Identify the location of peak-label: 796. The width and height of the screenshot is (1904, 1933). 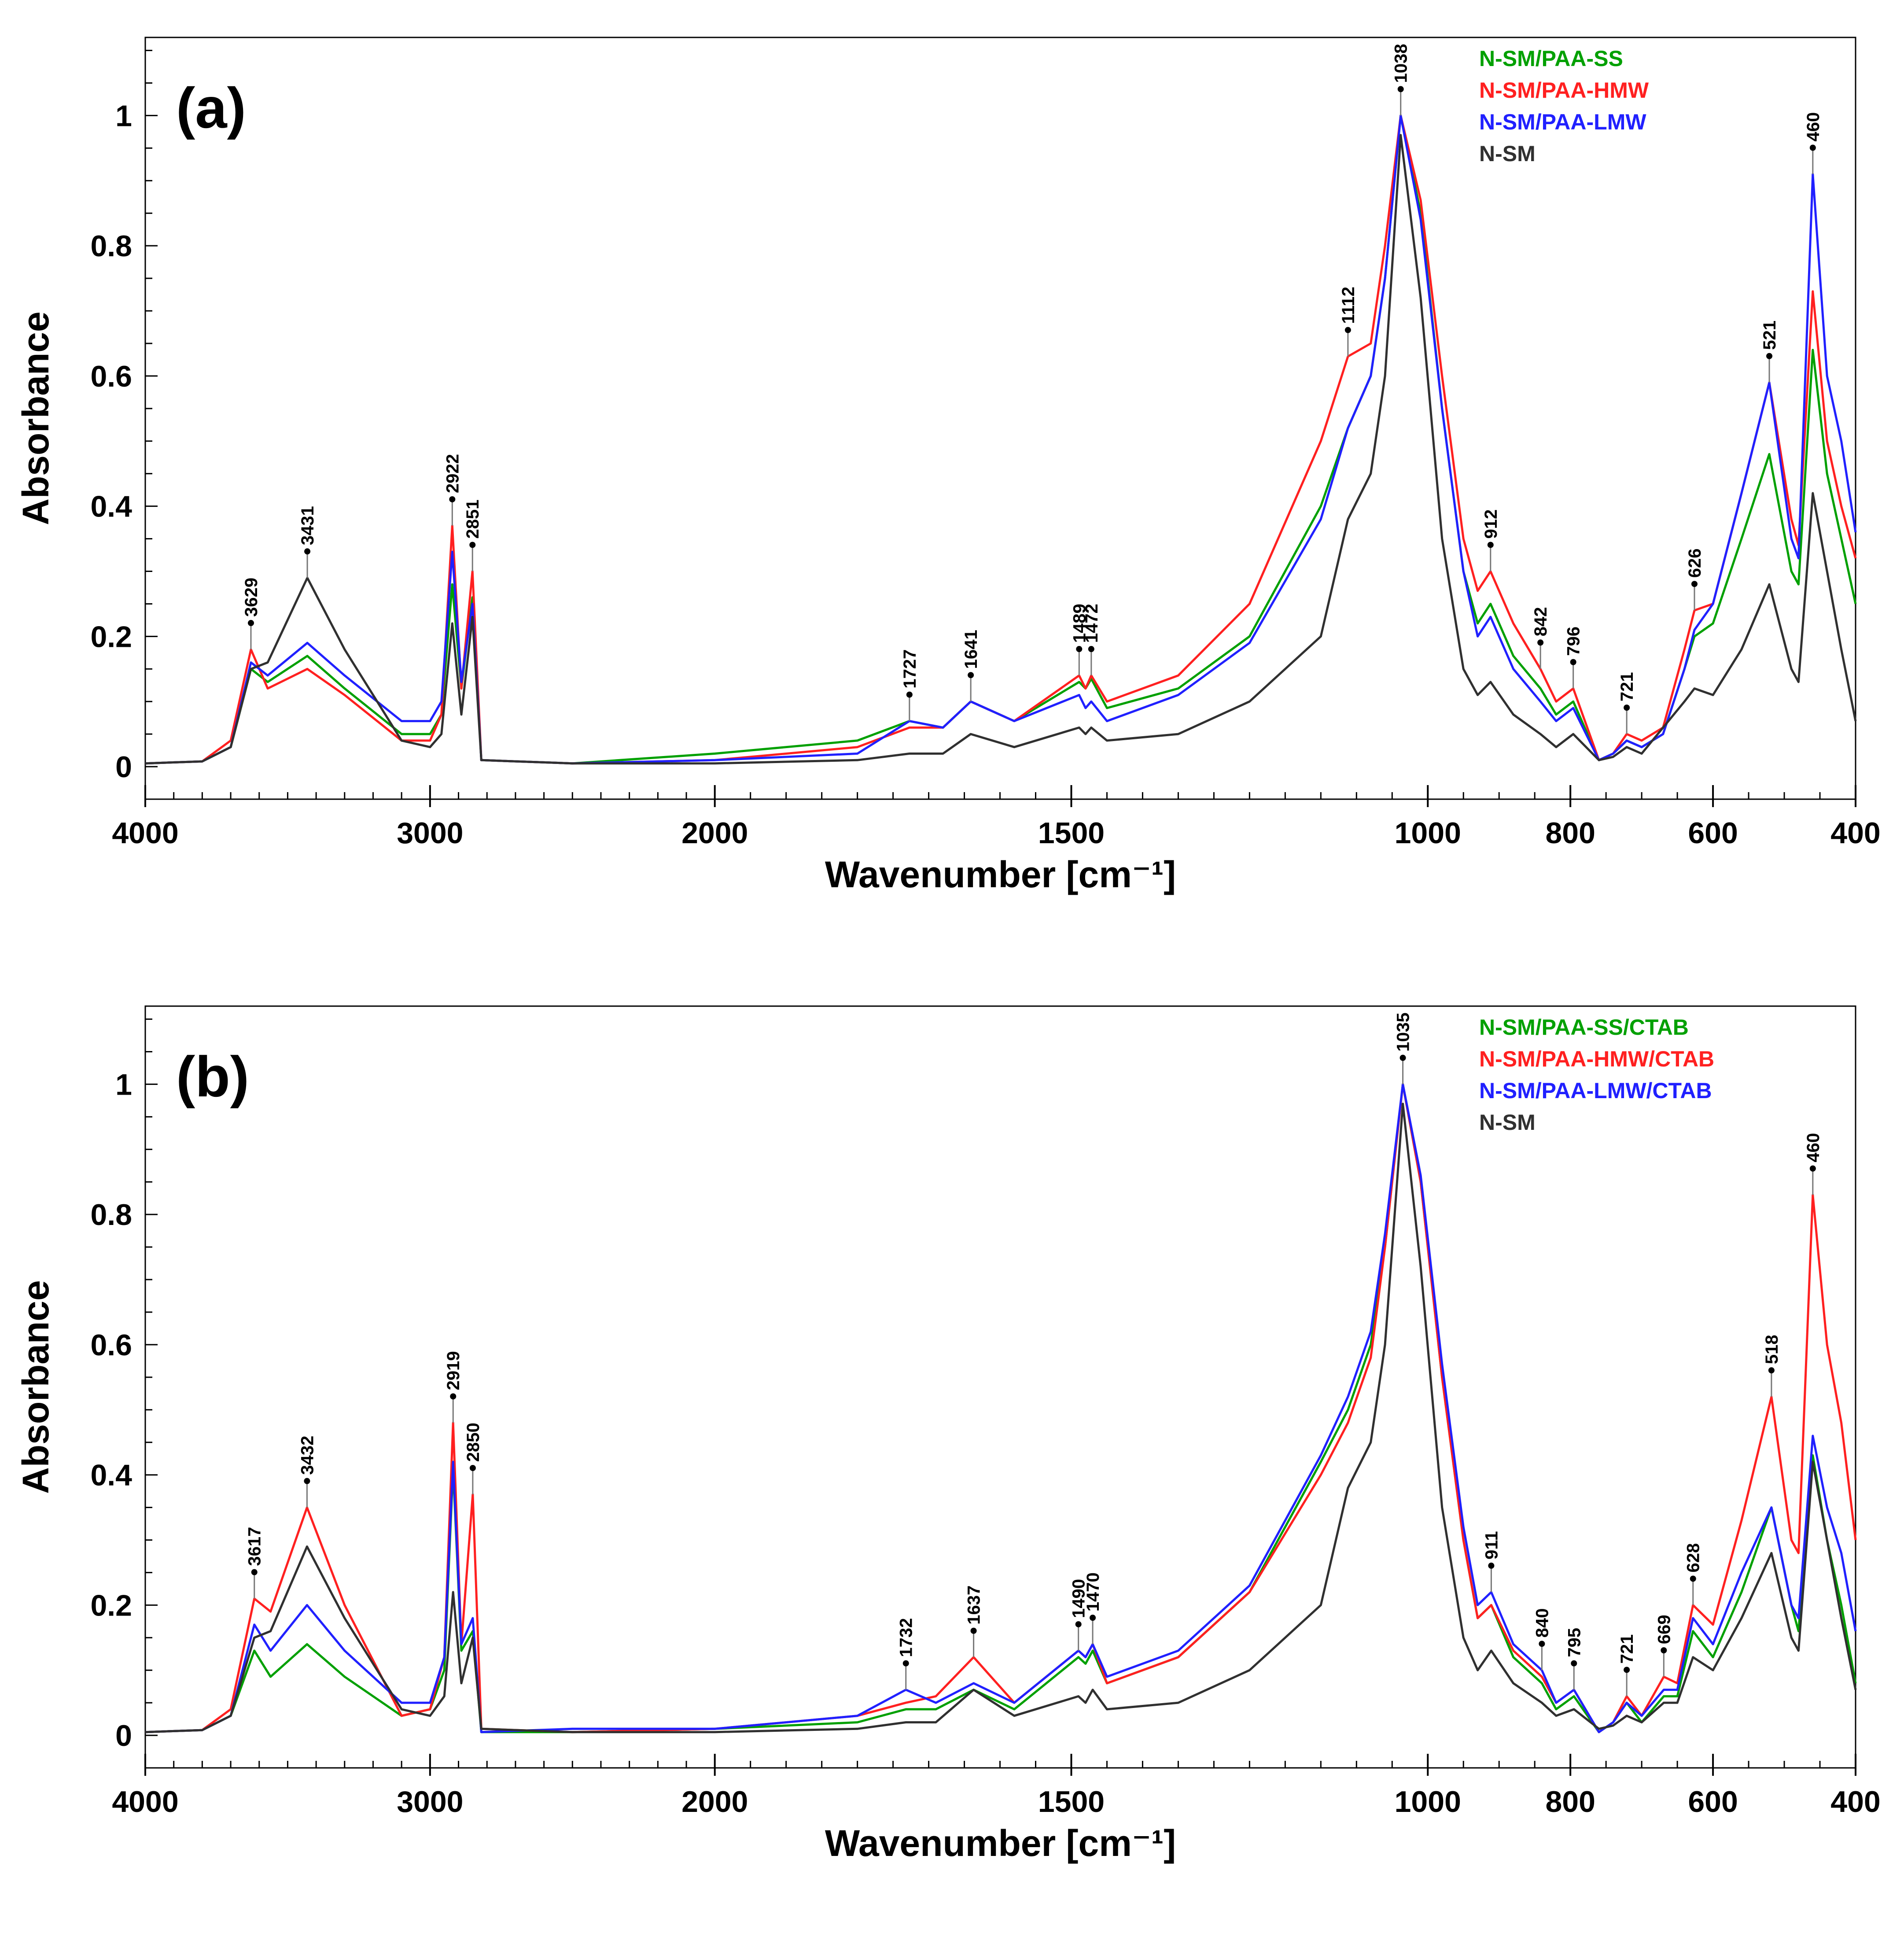
(1574, 641).